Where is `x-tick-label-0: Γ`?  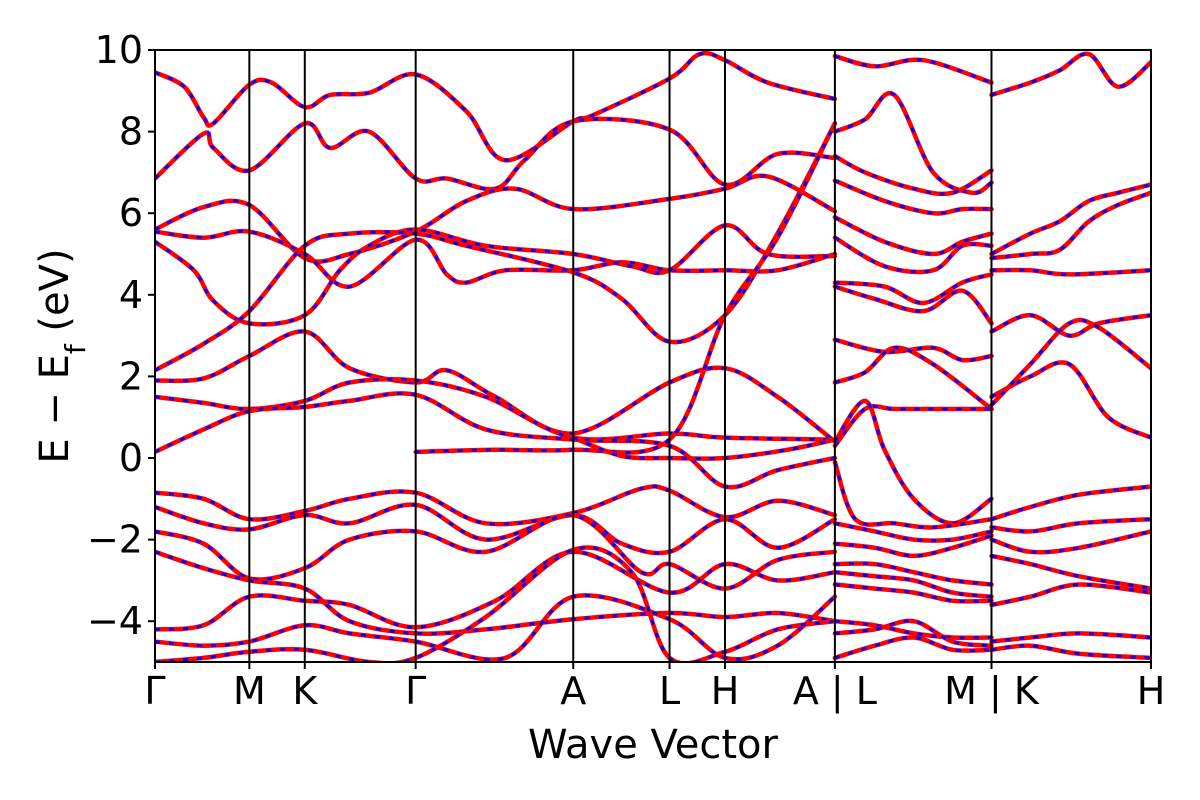
x-tick-label-0: Γ is located at coordinates (154, 691).